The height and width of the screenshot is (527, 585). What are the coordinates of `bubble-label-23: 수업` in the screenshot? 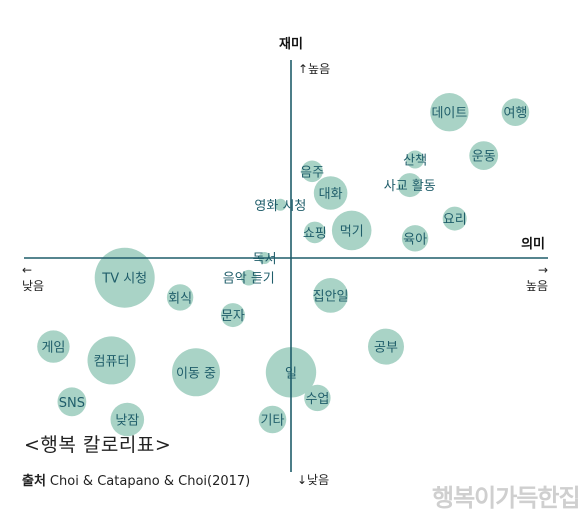 It's located at (317, 399).